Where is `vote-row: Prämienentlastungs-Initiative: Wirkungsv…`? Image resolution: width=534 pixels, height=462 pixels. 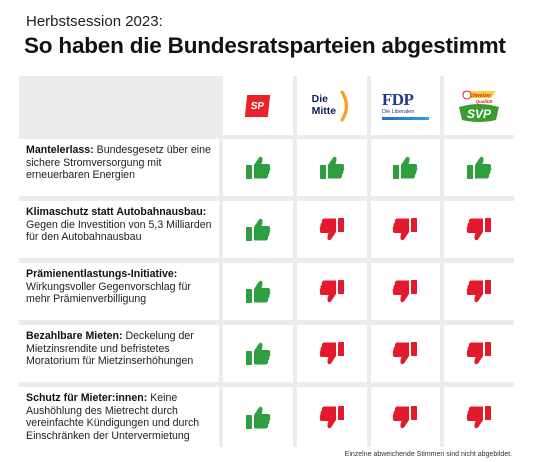
vote-row: Prämienentlastungs-Initiative: Wirkungsv… is located at coordinates (266, 291).